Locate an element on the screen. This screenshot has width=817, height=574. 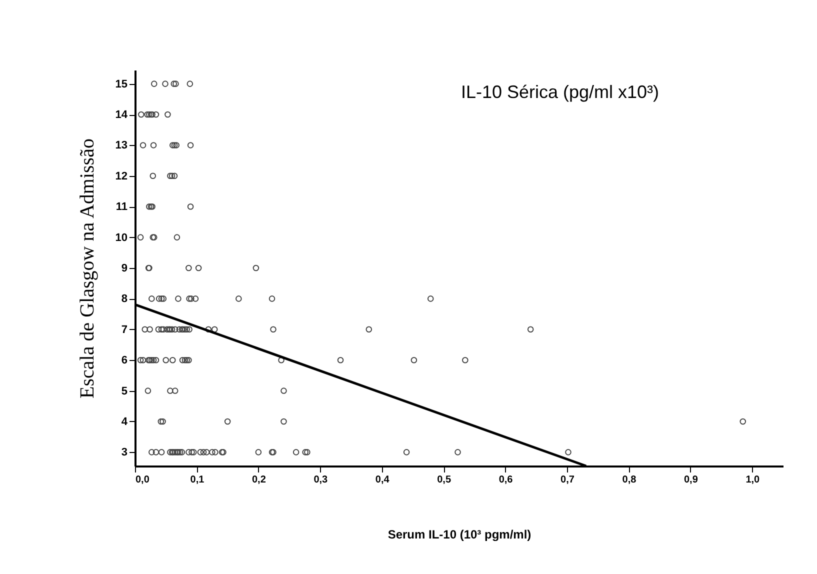
x-tick-label: 0,8 is located at coordinates (629, 480).